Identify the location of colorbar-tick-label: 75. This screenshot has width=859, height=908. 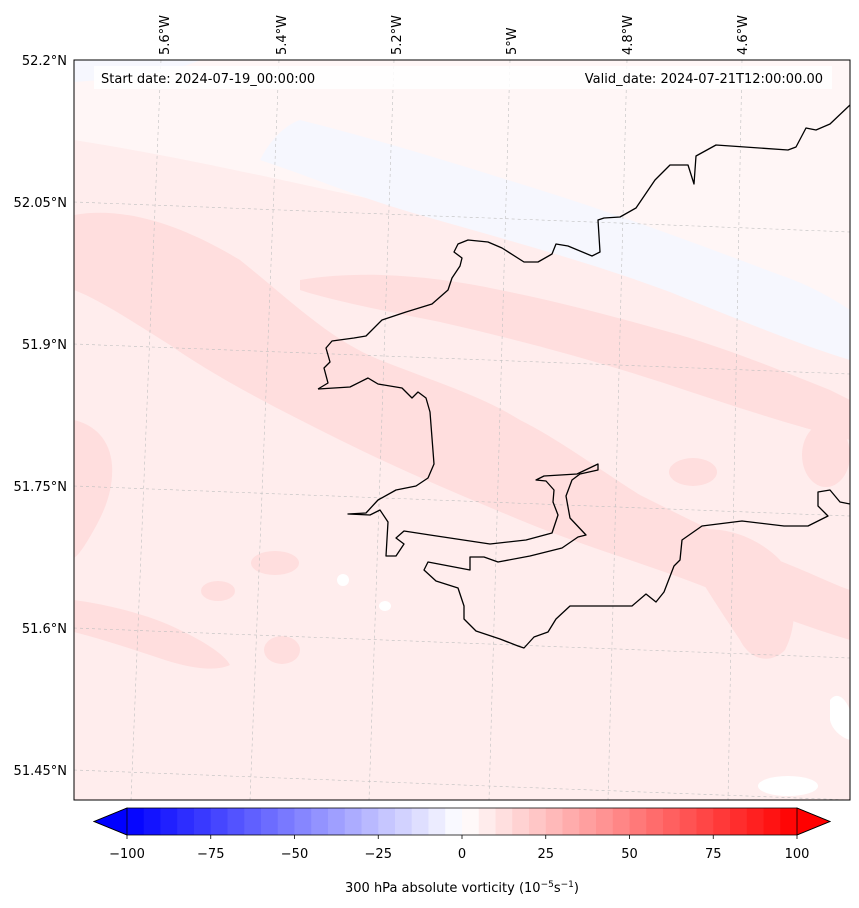
(713, 854).